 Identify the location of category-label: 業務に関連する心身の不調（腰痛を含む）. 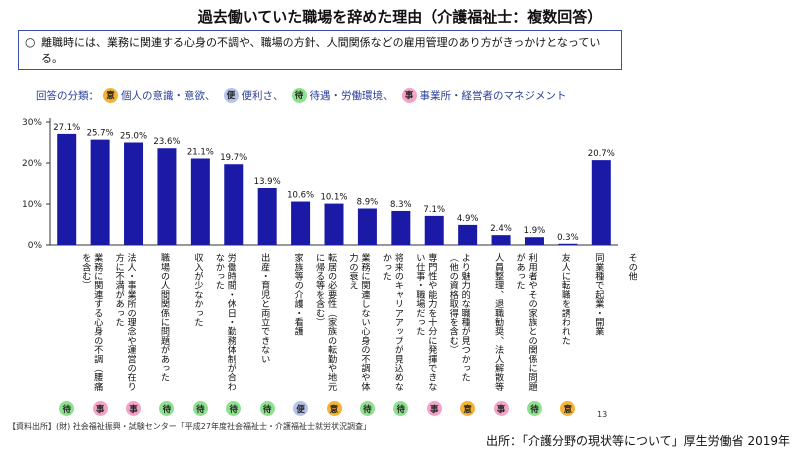
(91, 322).